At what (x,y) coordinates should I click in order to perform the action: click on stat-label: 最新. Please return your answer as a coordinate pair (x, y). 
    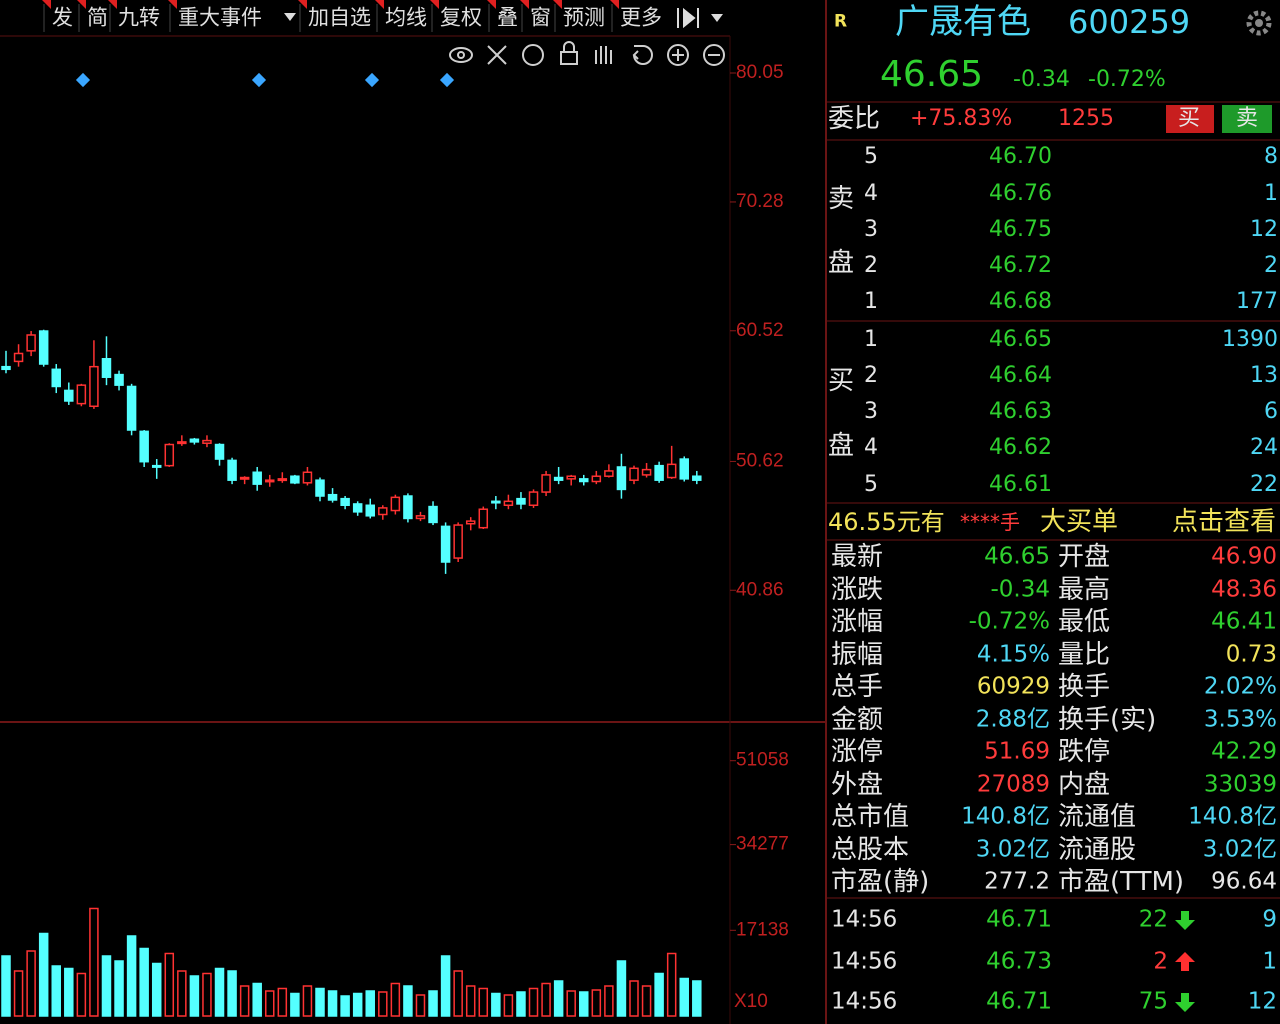
    Looking at the image, I should click on (857, 557).